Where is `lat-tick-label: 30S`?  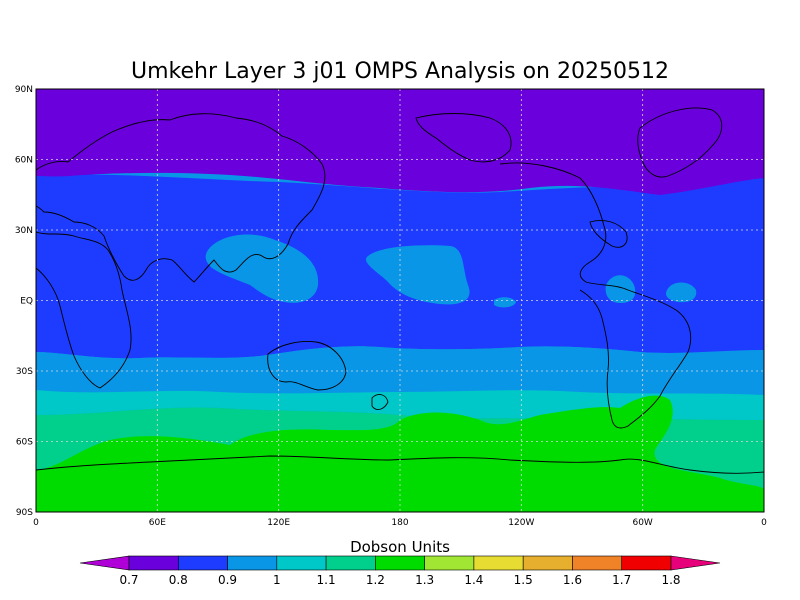
lat-tick-label: 30S is located at coordinates (24, 372).